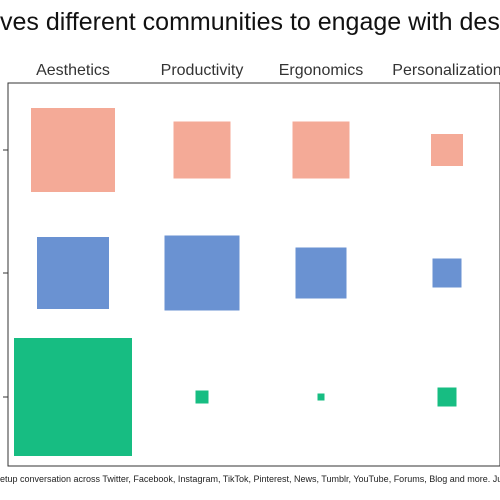 Image resolution: width=500 pixels, height=500 pixels. What do you see at coordinates (73, 273) in the screenshot?
I see `cell-square-r2-aesthetics` at bounding box center [73, 273].